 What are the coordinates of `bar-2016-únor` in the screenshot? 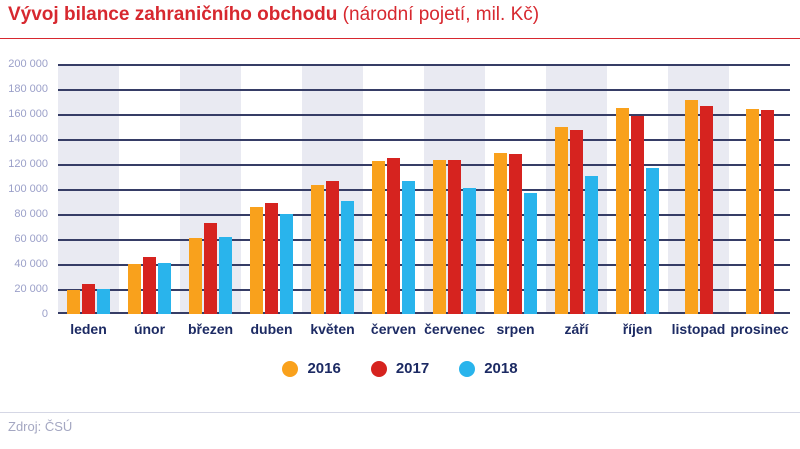 It's located at (134, 289).